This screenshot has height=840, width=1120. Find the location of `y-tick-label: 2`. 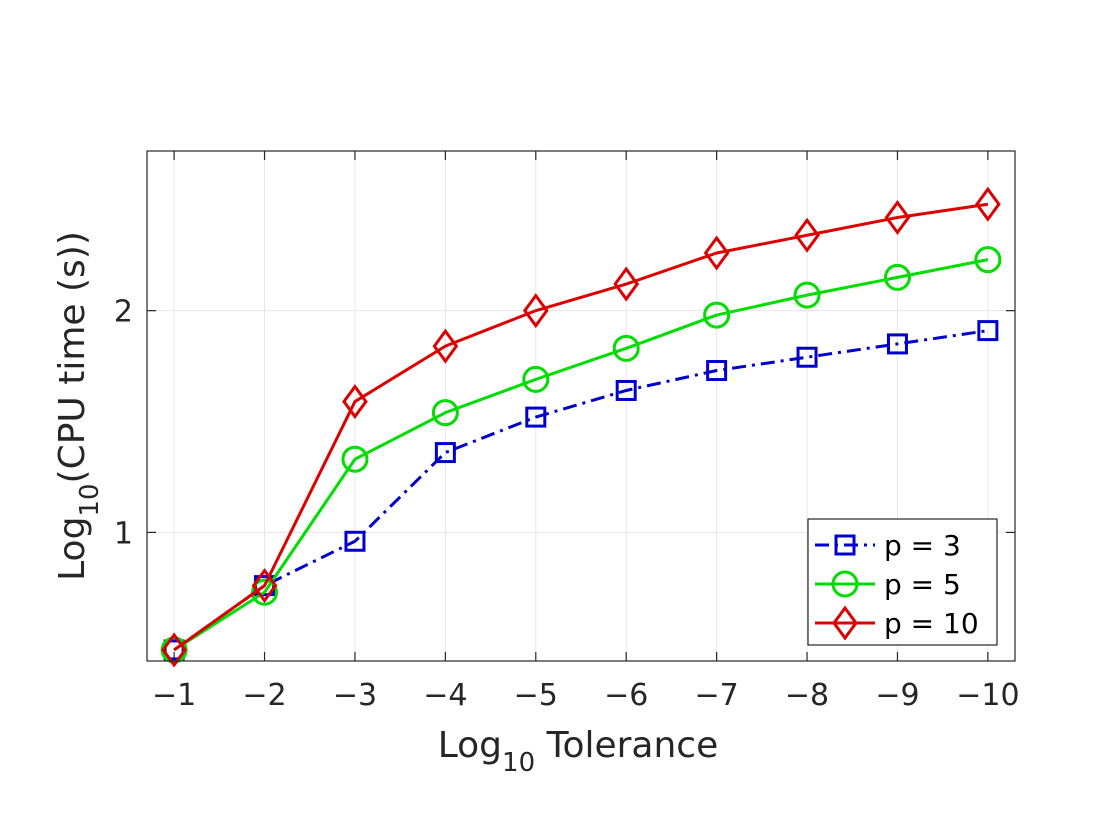

y-tick-label: 2 is located at coordinates (123, 312).